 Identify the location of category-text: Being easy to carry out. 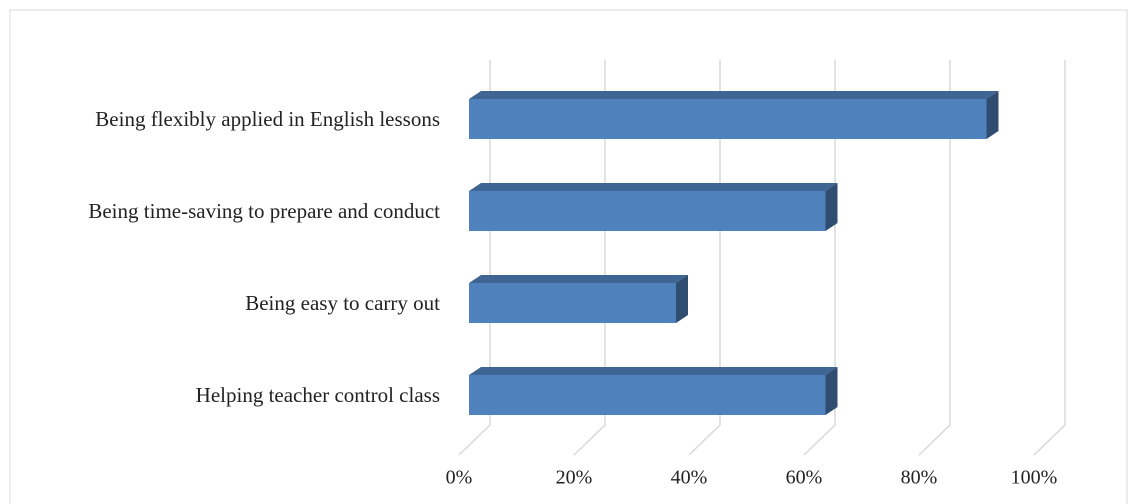
(342, 303).